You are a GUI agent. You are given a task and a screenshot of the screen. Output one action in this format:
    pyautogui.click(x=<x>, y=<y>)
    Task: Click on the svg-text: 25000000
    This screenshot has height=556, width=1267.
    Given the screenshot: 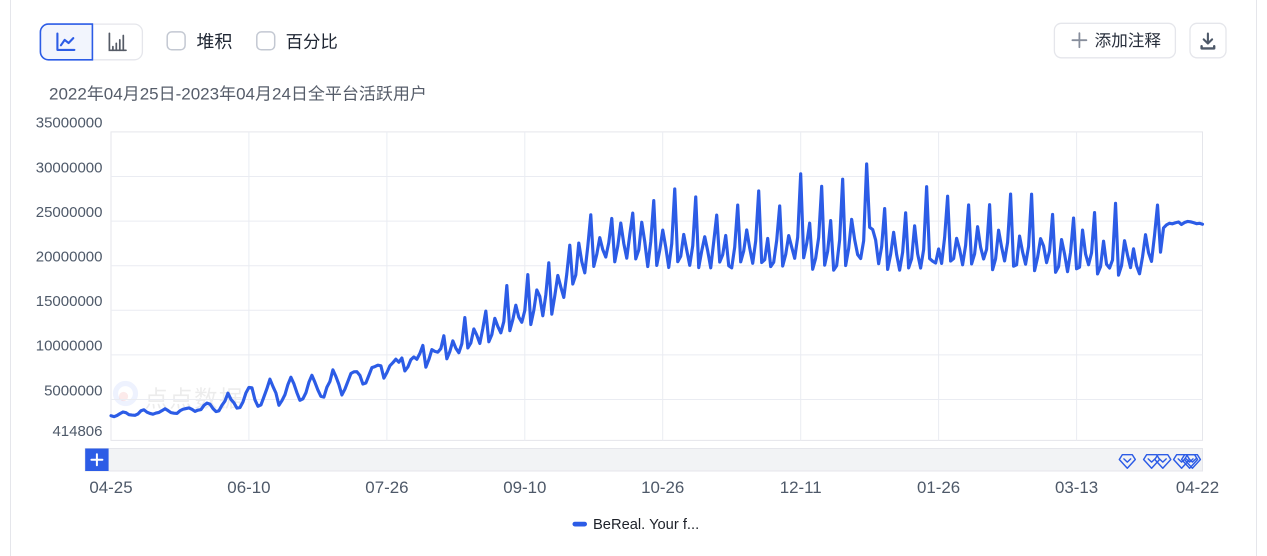 What is the action you would take?
    pyautogui.click(x=69, y=212)
    